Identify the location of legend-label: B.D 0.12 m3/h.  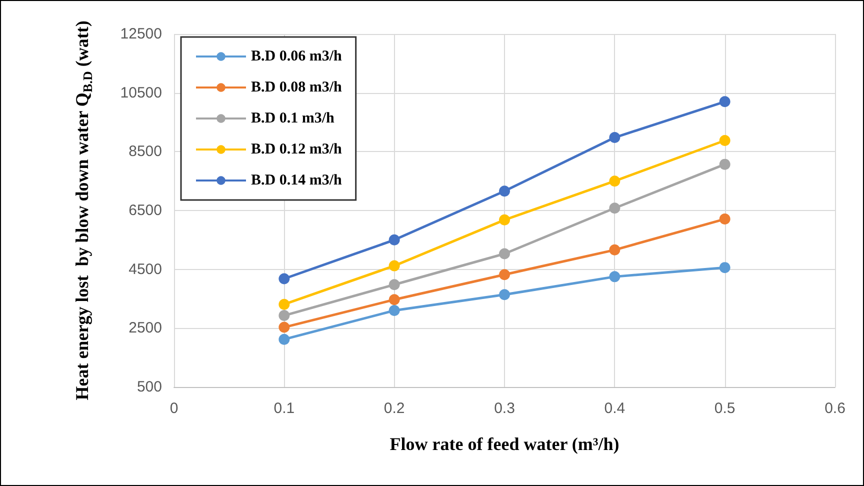
(296, 150).